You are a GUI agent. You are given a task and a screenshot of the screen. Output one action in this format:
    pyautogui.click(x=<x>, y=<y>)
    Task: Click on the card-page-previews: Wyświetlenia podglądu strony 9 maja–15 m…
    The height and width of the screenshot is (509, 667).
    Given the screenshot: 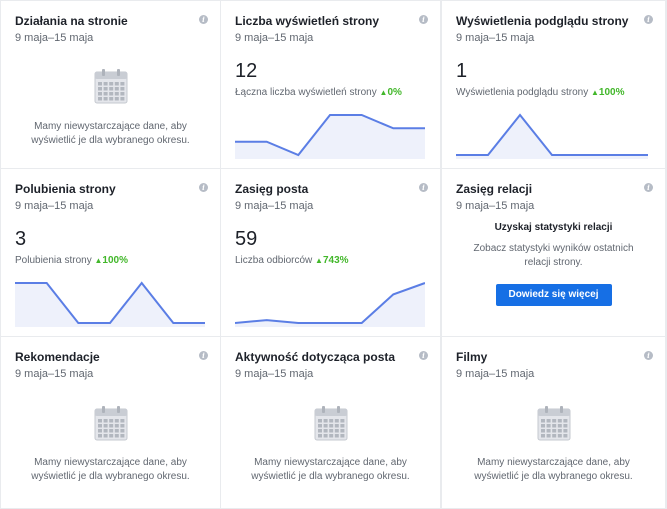 What is the action you would take?
    pyautogui.click(x=553, y=84)
    